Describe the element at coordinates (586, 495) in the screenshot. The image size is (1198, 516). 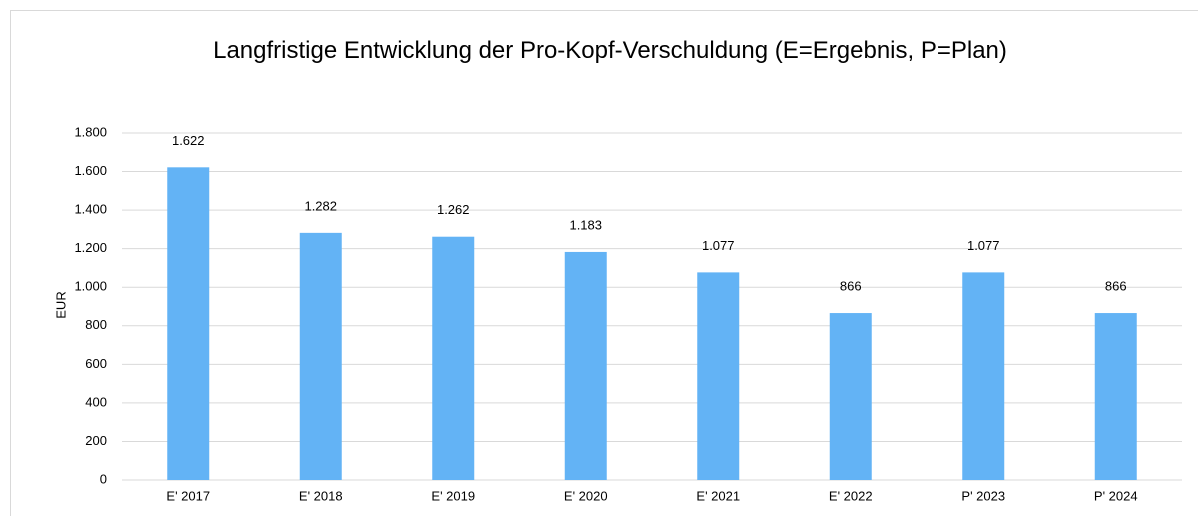
I see `x-tick-label: E' 2020` at that location.